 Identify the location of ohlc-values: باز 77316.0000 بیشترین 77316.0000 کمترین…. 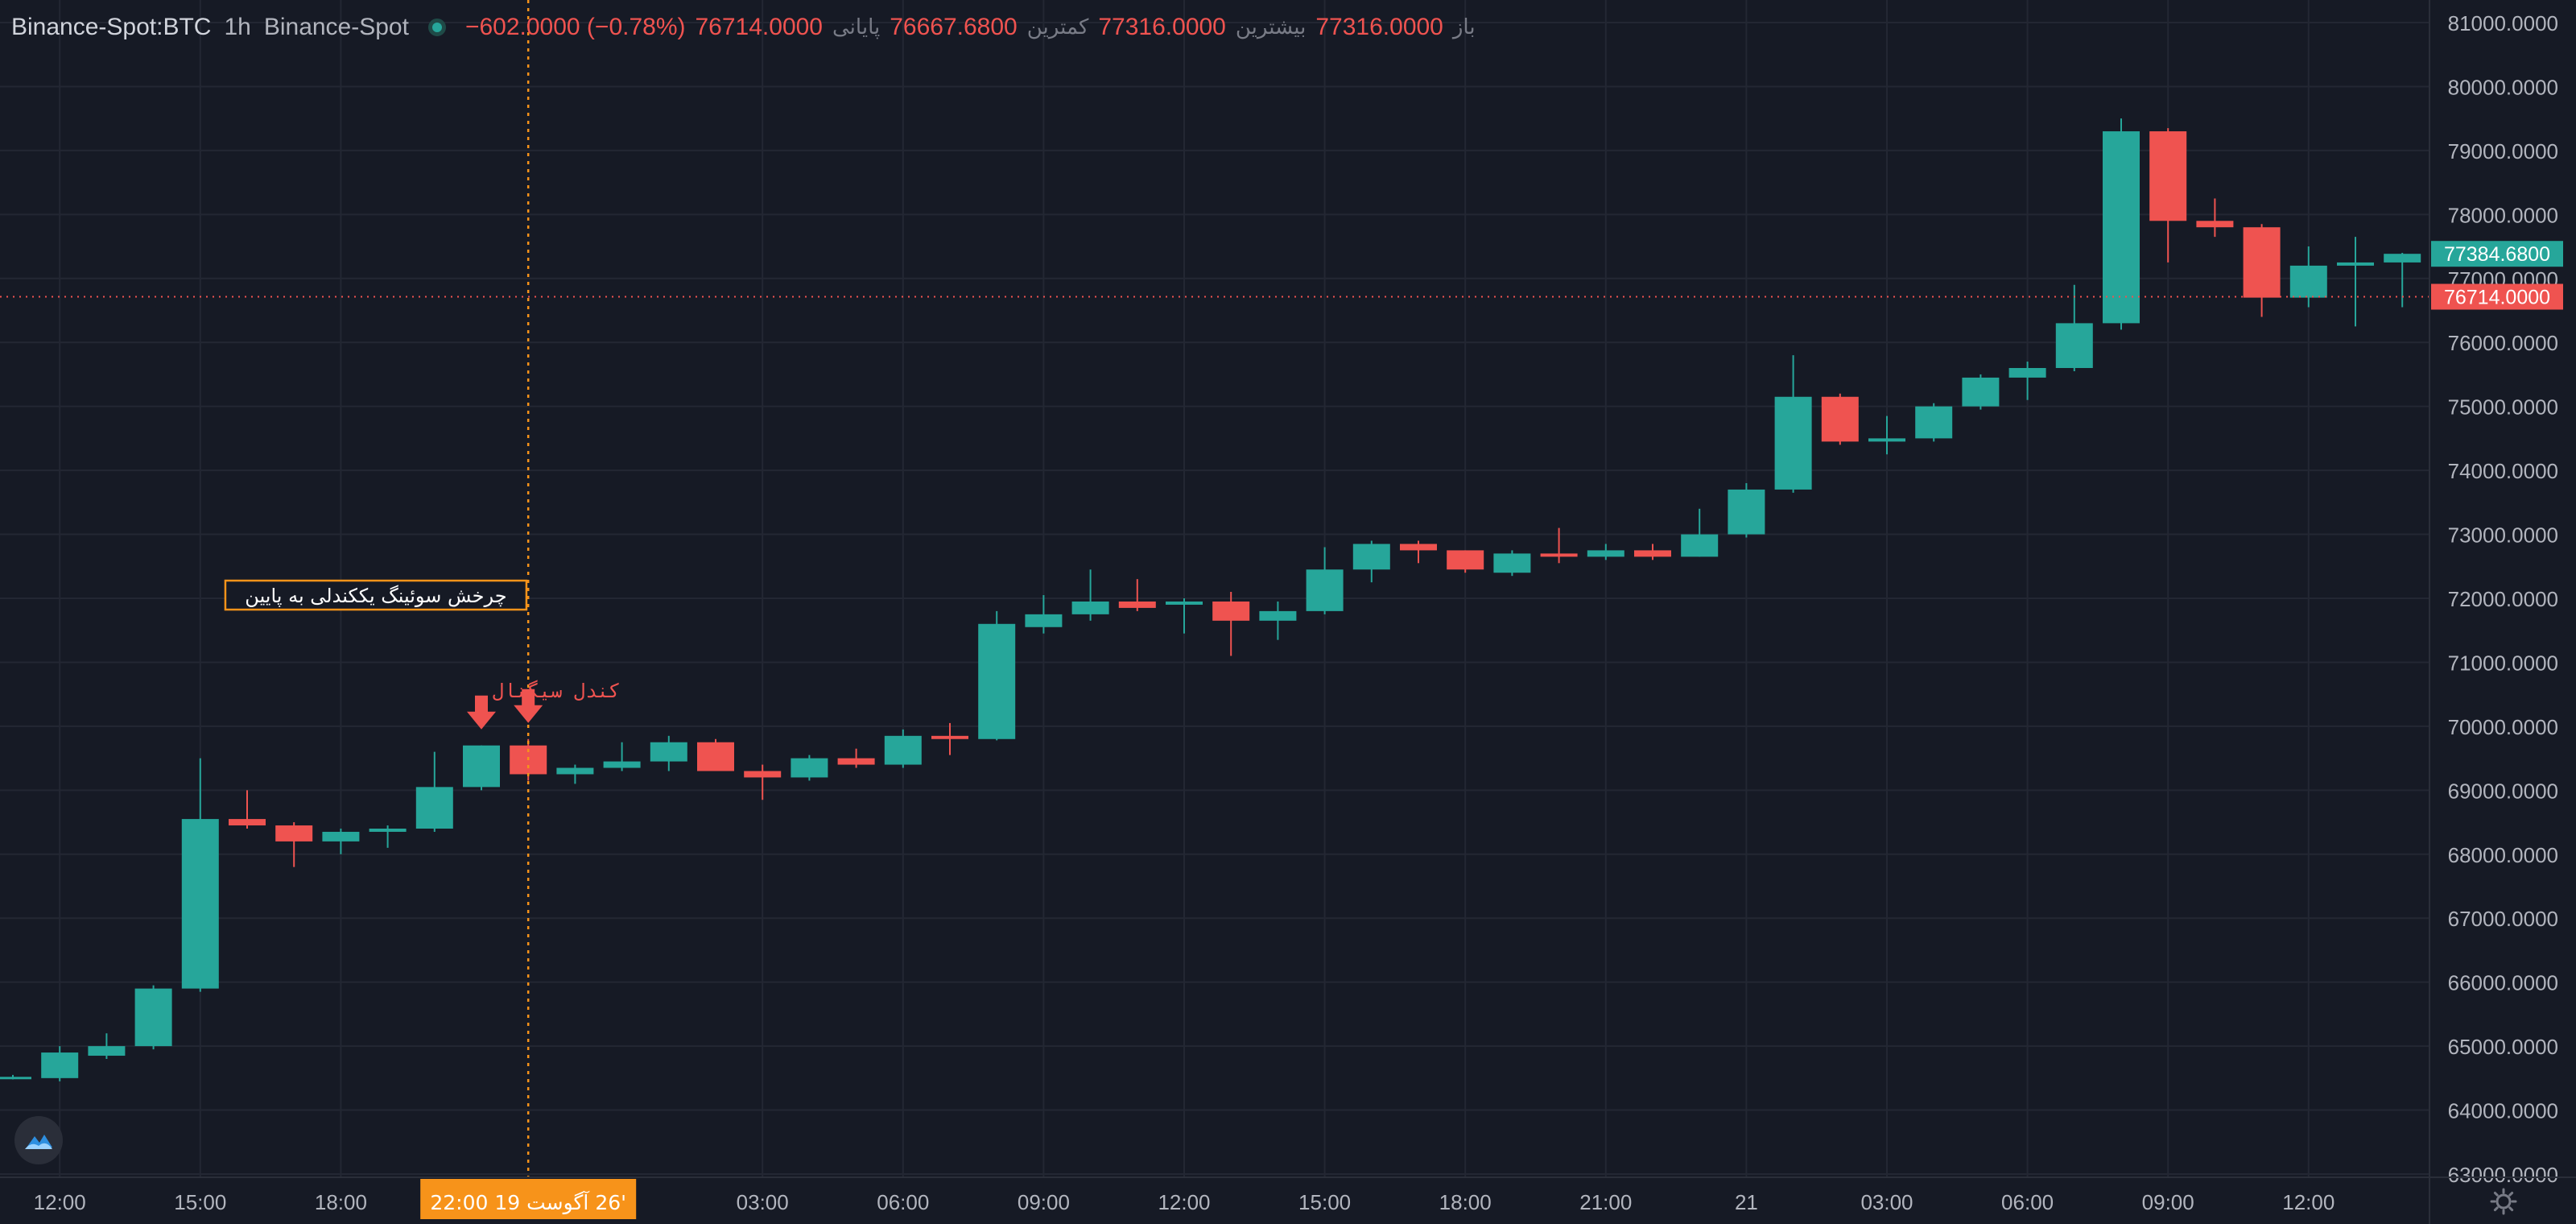
(970, 27).